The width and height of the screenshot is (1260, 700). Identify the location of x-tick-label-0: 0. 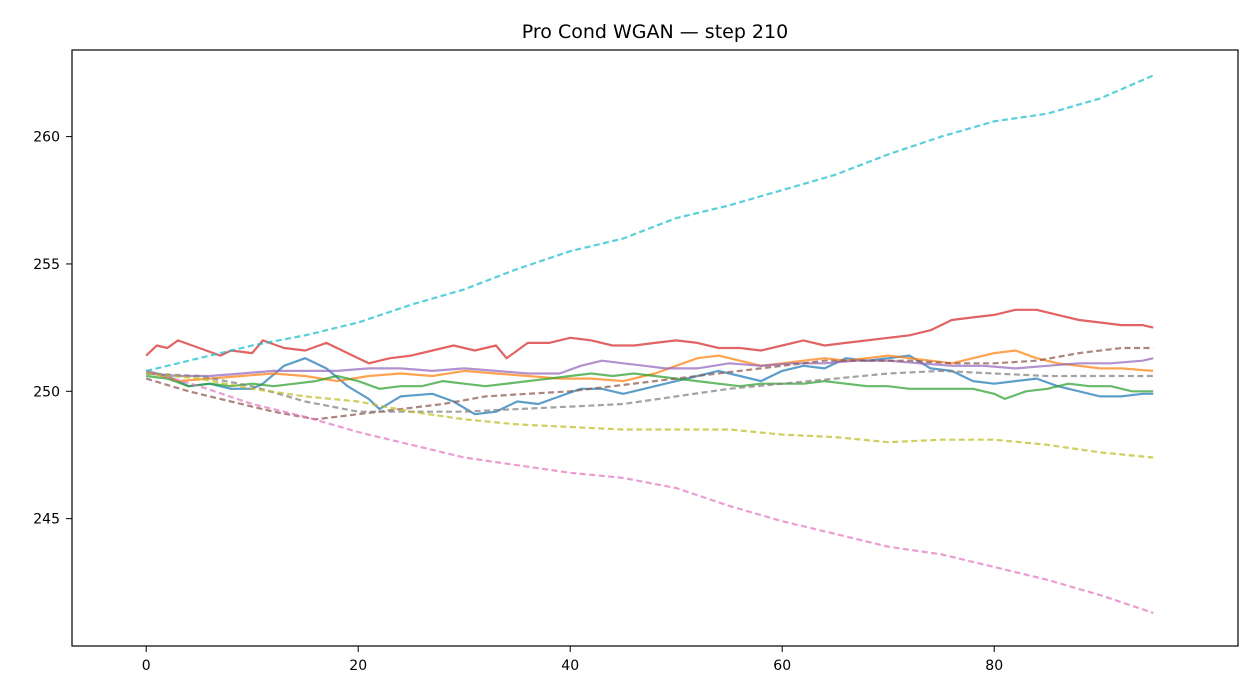
(146, 666).